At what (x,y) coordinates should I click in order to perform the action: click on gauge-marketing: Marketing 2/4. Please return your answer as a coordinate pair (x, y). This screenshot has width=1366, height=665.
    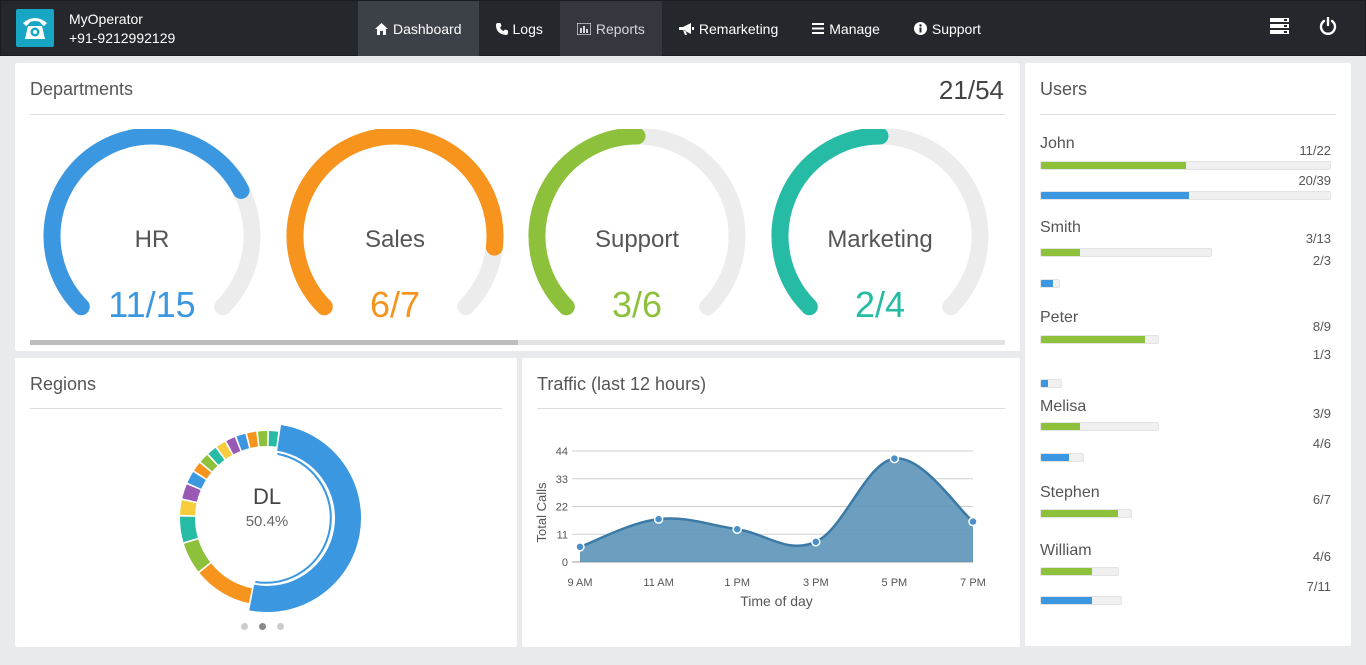
    Looking at the image, I should click on (880, 229).